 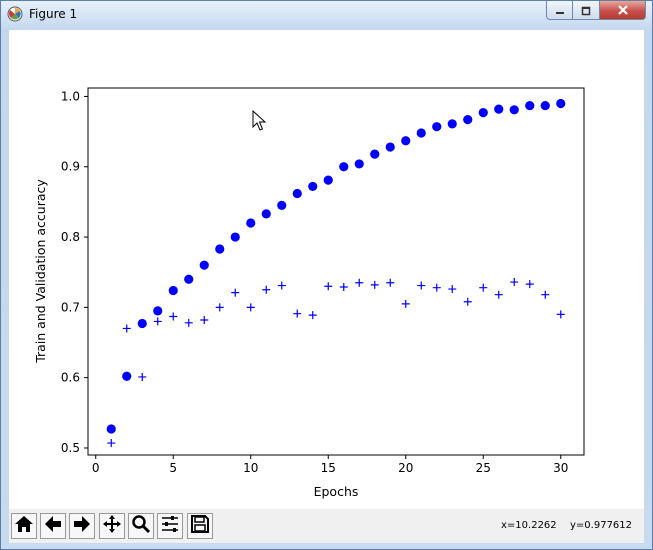 I want to click on zoom-icon, so click(x=141, y=526).